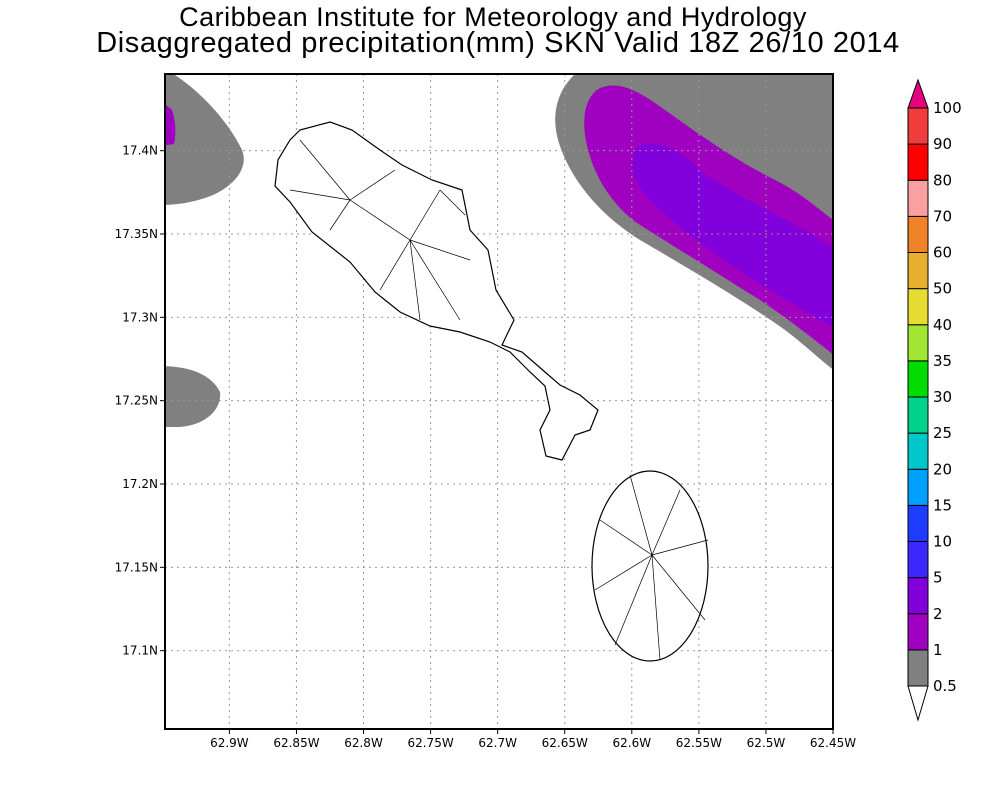  What do you see at coordinates (136, 401) in the screenshot?
I see `lat-tick-label: 17.25N` at bounding box center [136, 401].